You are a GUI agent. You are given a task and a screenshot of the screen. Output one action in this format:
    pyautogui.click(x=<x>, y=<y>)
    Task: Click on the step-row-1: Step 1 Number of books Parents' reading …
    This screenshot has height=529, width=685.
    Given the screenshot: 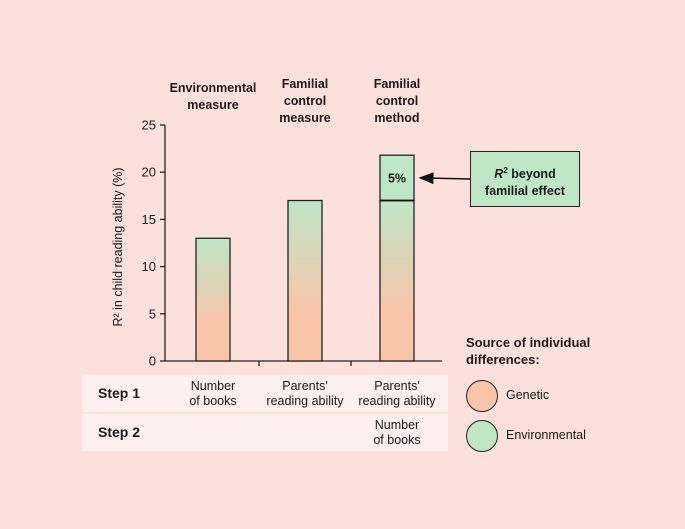 What is the action you would take?
    pyautogui.click(x=265, y=393)
    